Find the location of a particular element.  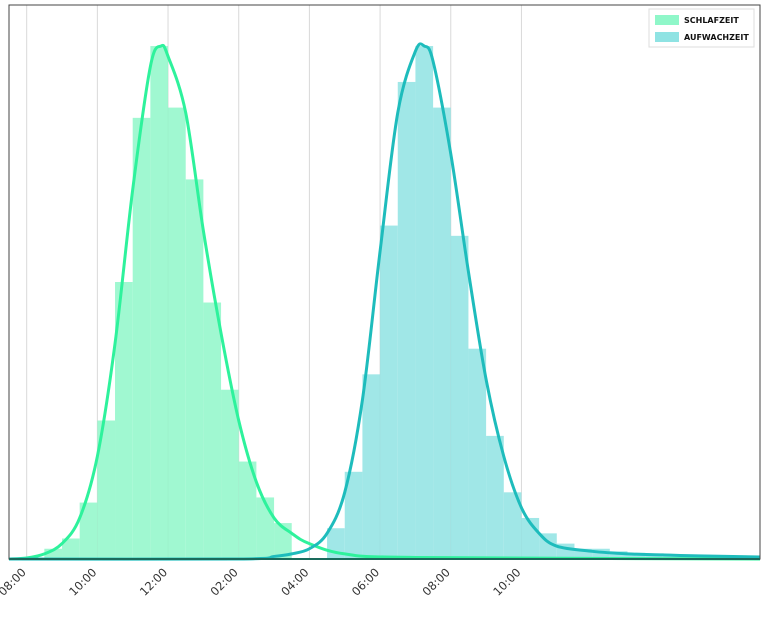

legend-swatch-schlafzeit is located at coordinates (667, 20).